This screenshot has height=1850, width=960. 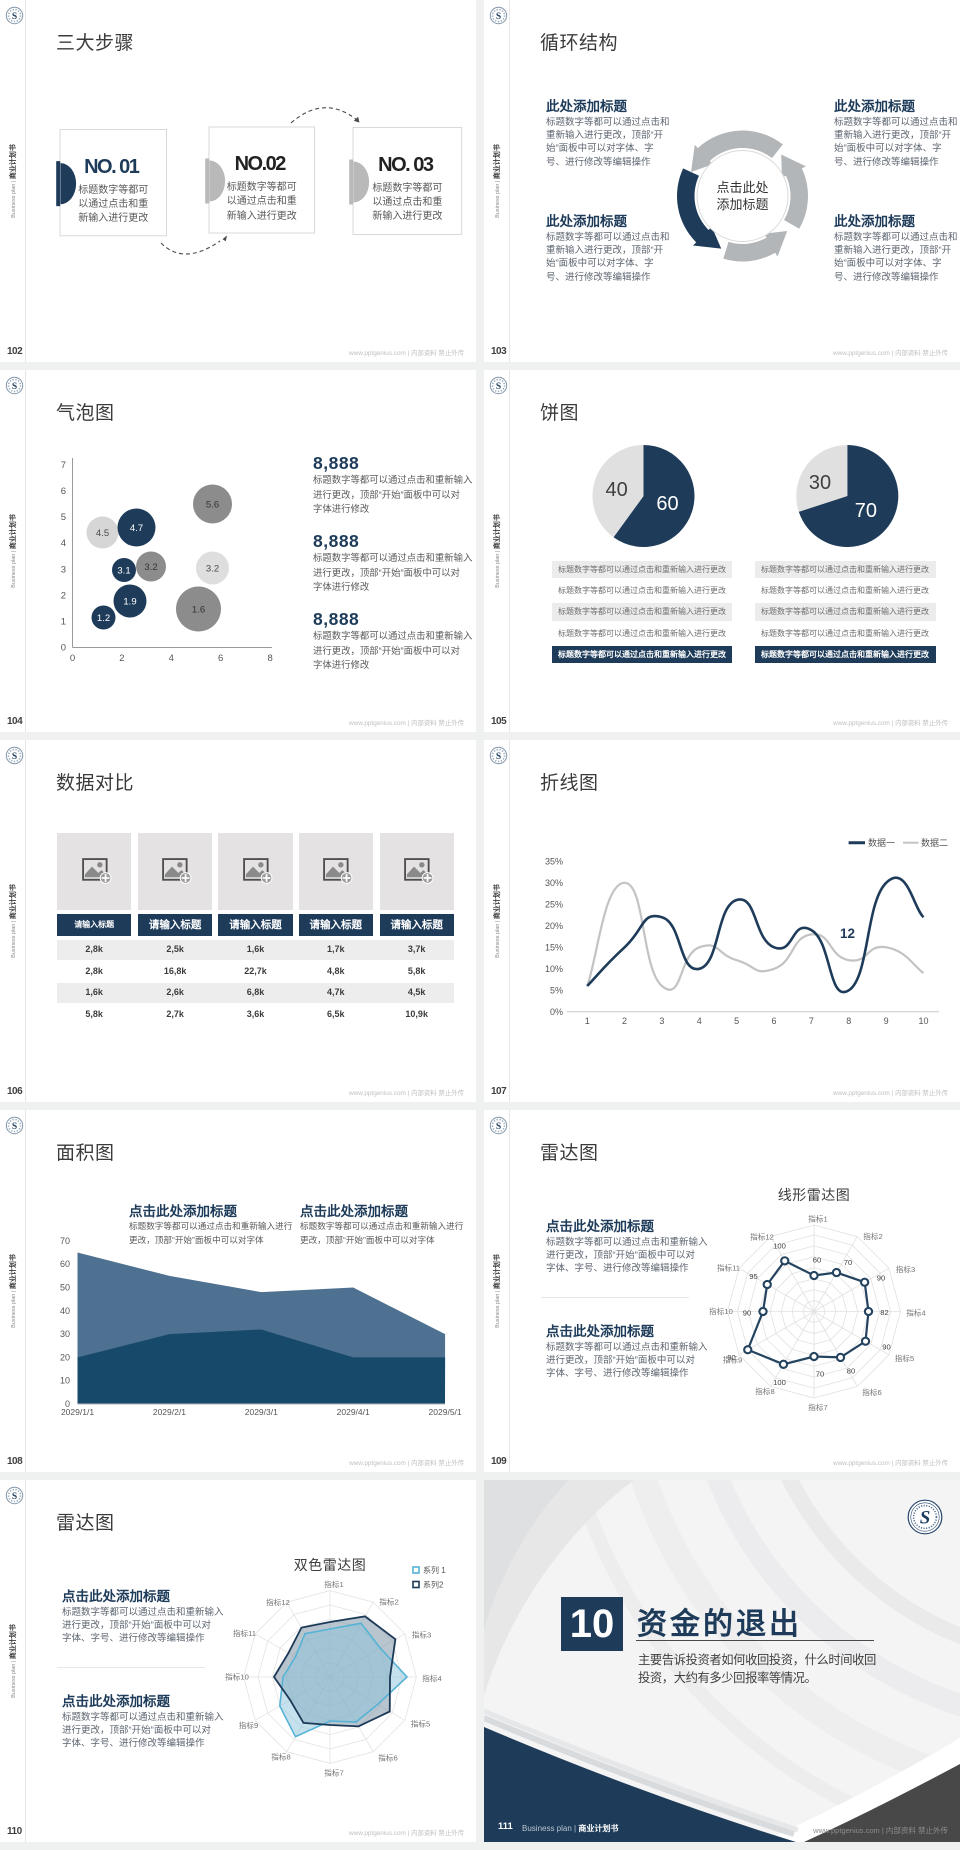 I want to click on svg-text: 2029/2/1, so click(x=169, y=1412).